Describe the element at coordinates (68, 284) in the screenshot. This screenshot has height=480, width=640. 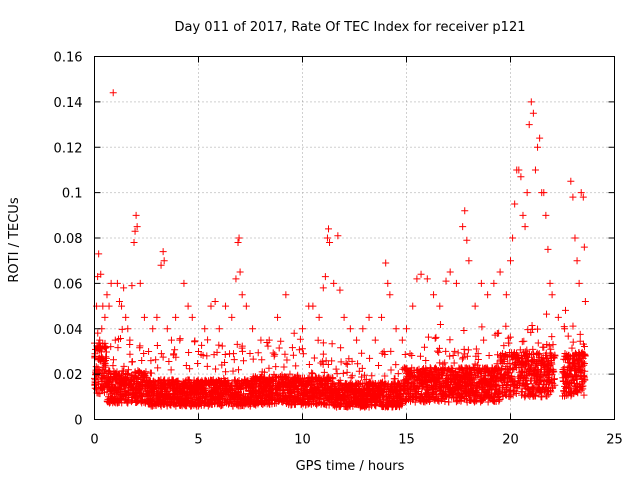
I see `y-tick-label: 0.06` at that location.